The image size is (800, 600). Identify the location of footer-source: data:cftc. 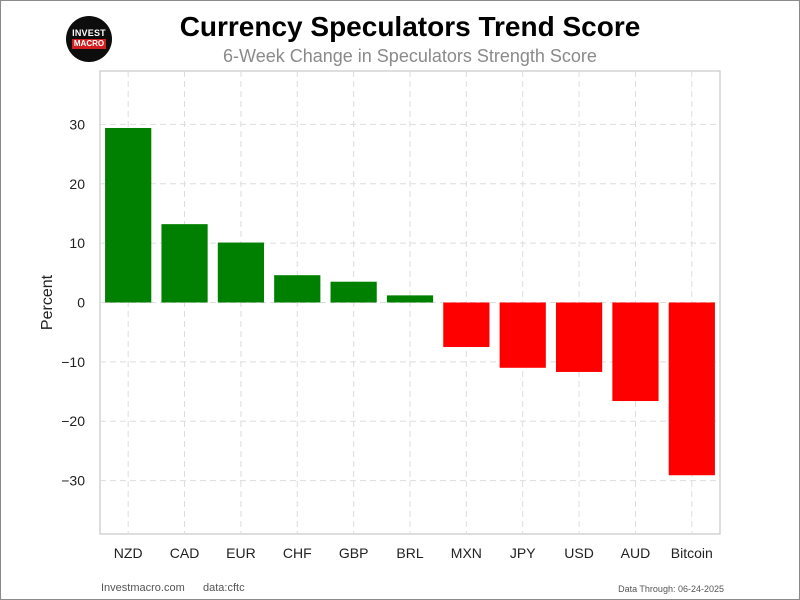
(224, 588).